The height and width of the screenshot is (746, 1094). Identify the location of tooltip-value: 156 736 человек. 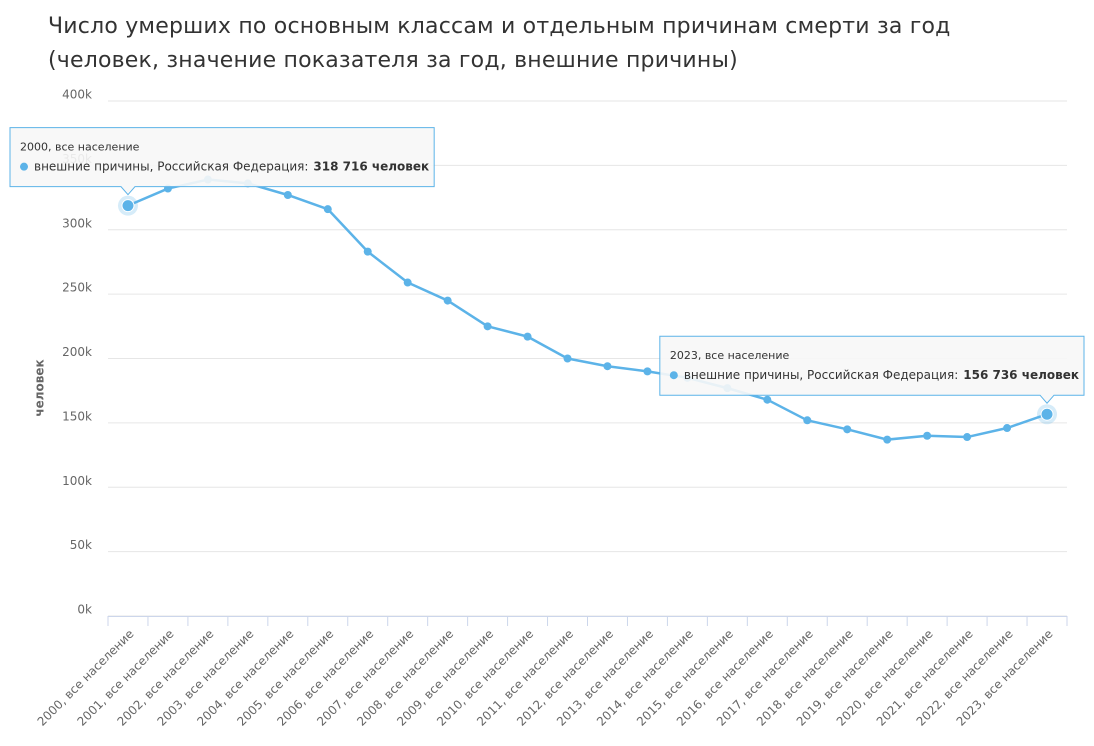
(1021, 375).